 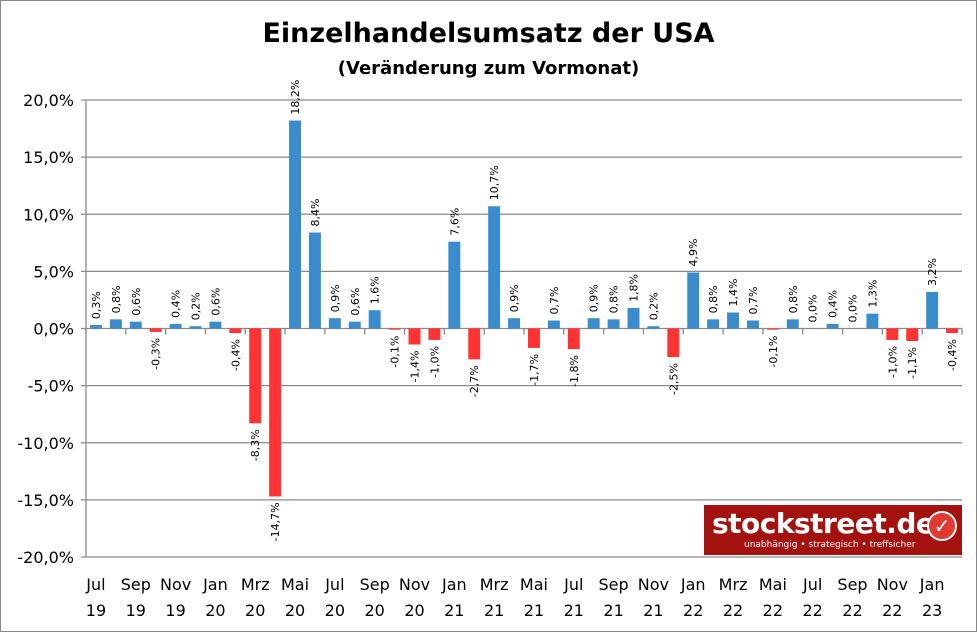 I want to click on data-label: 1,6%, so click(x=375, y=290).